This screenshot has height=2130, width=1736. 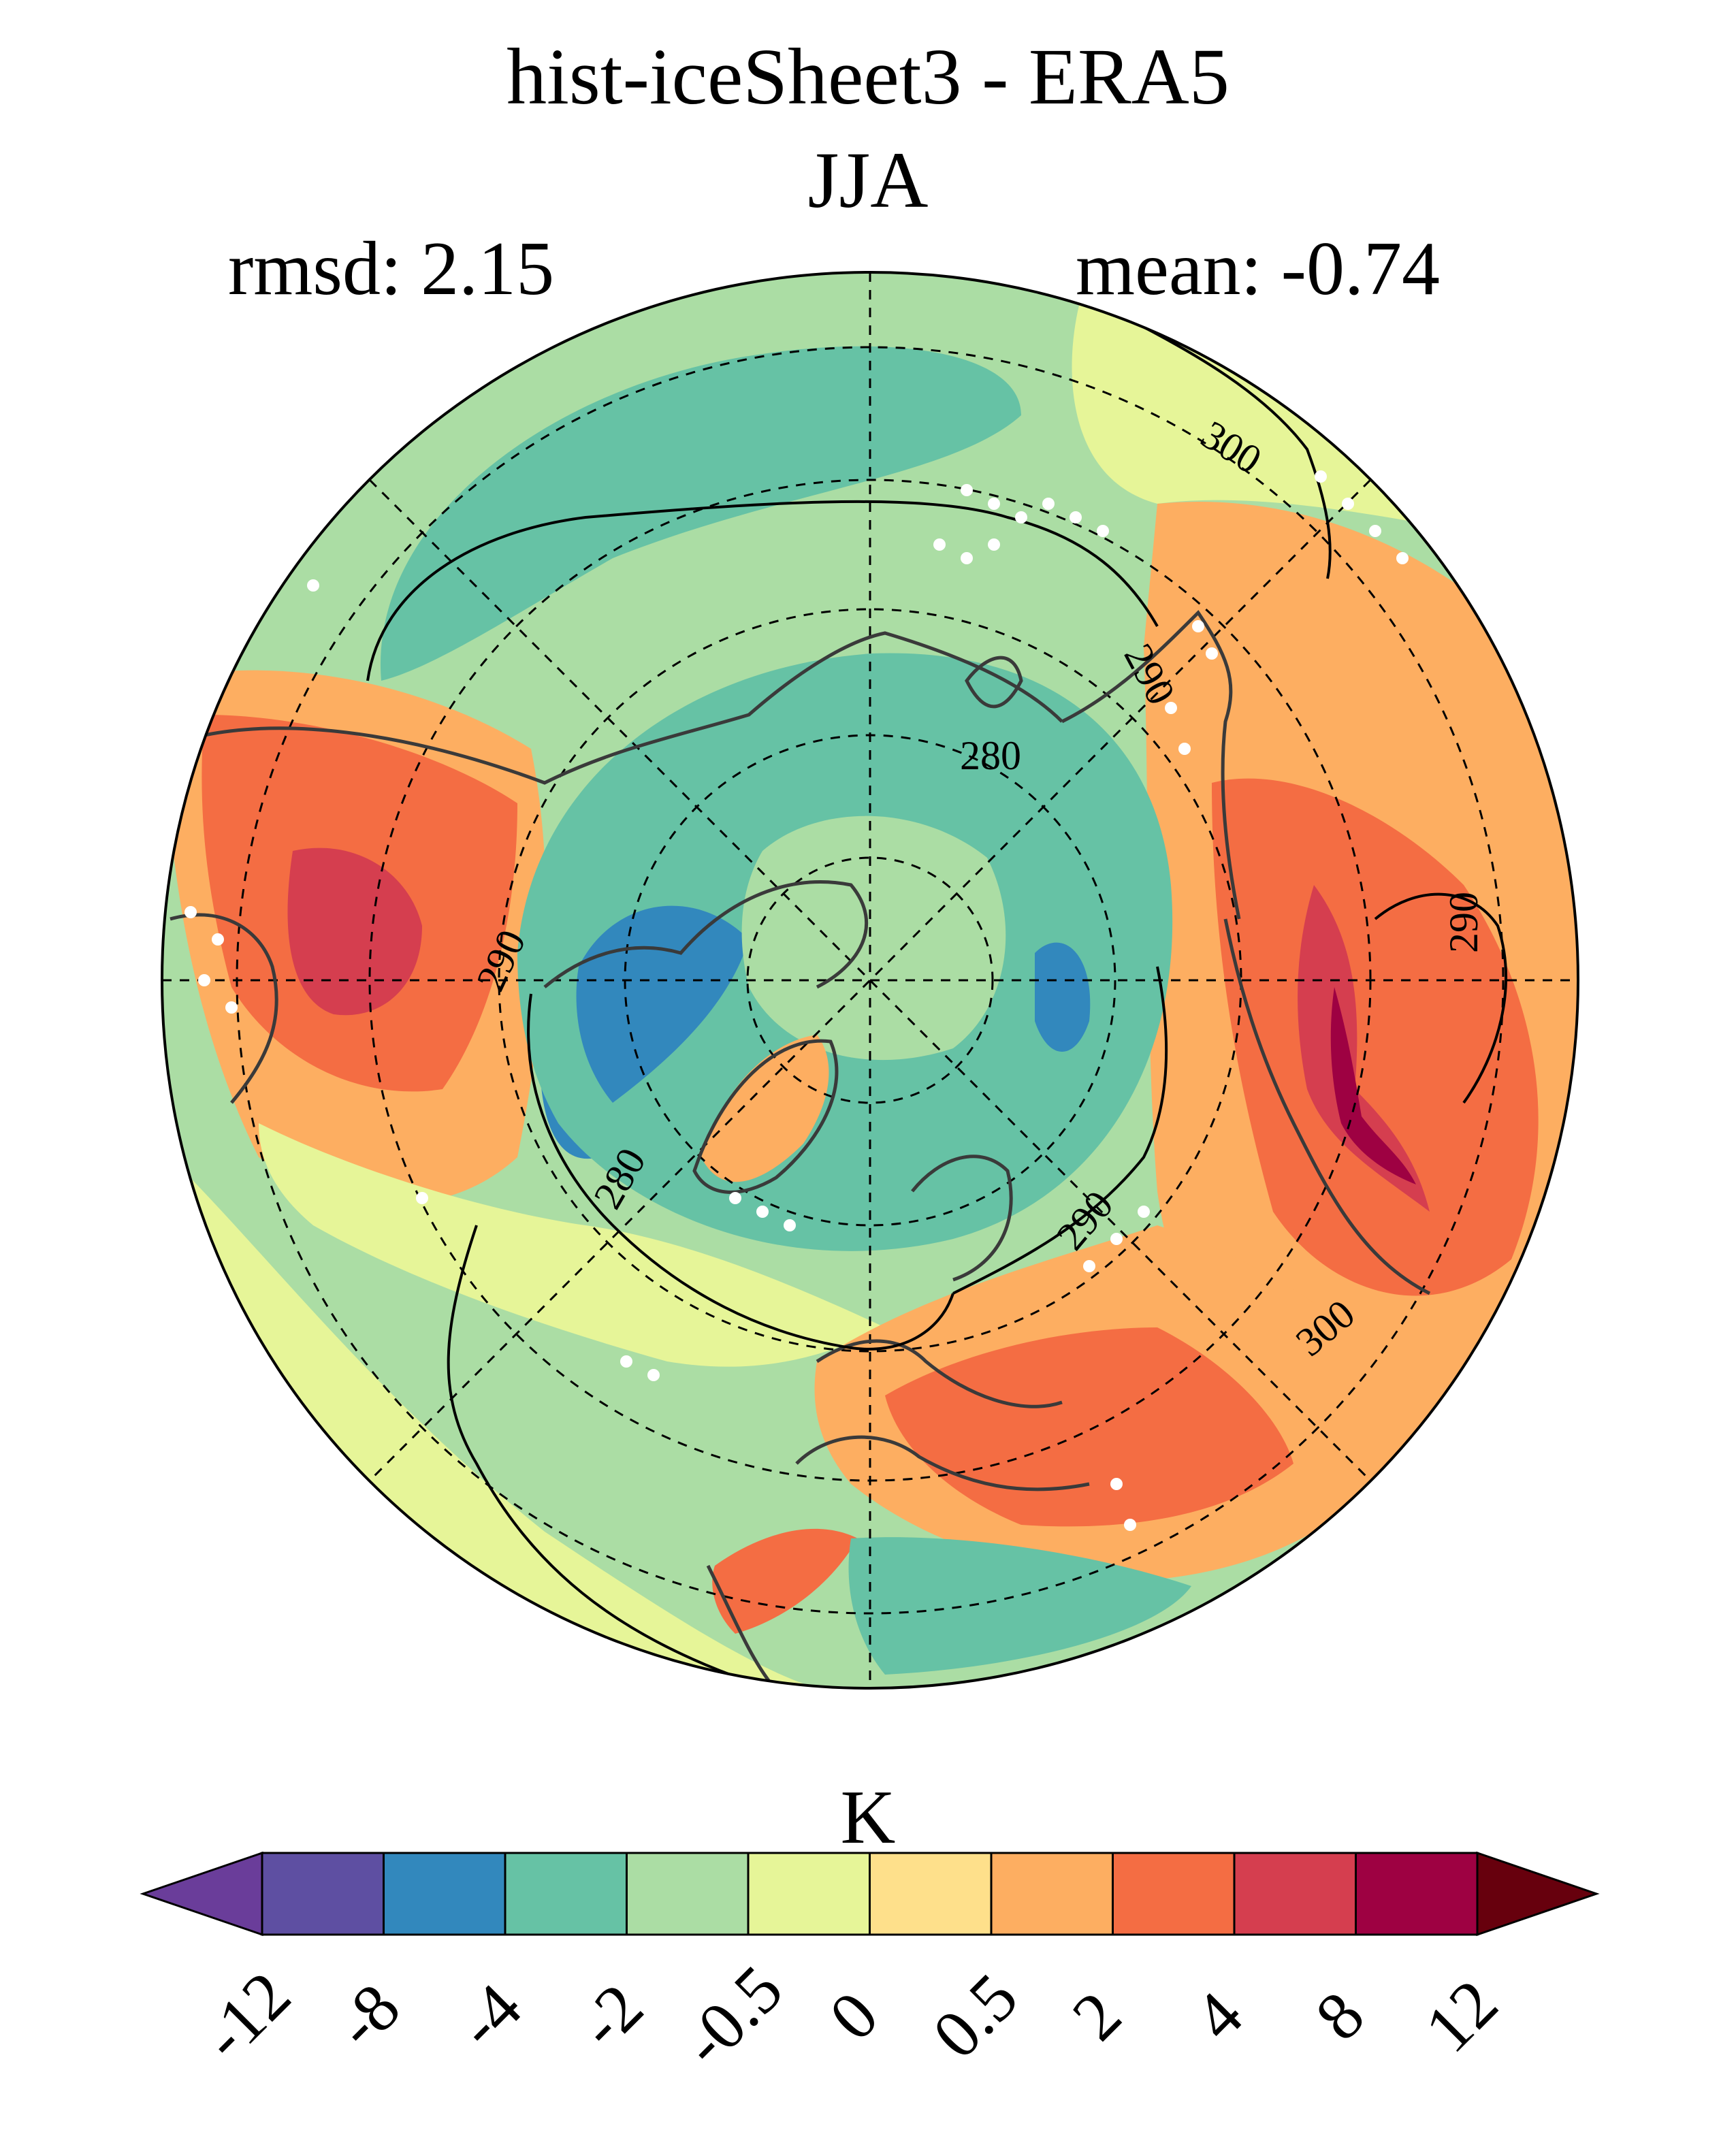 What do you see at coordinates (990, 755) in the screenshot?
I see `contour-label-280-top: 280` at bounding box center [990, 755].